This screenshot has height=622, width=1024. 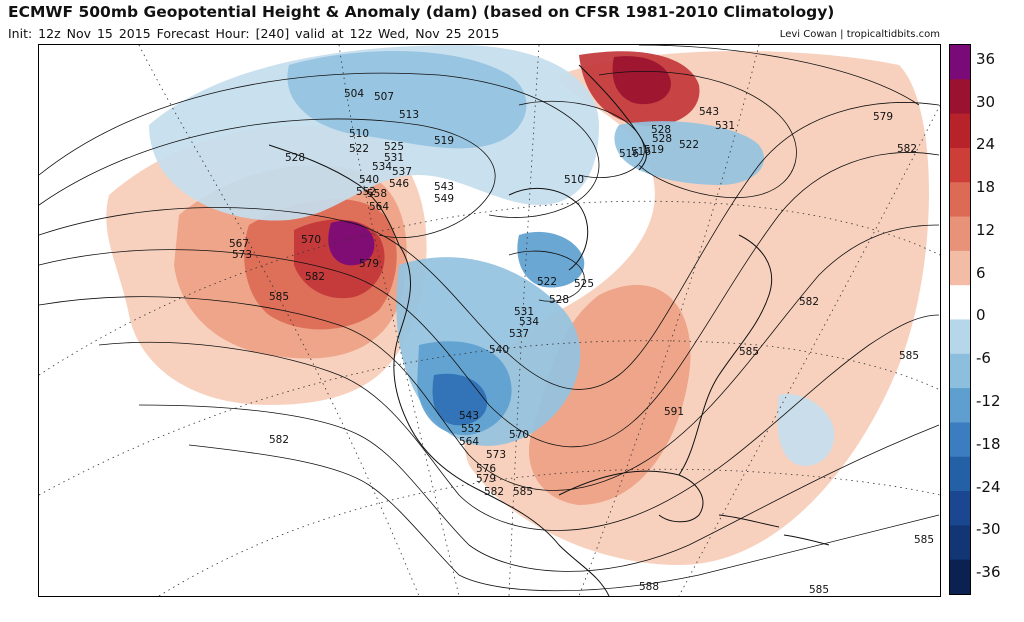 What do you see at coordinates (981, 273) in the screenshot?
I see `colorbar-label: 6` at bounding box center [981, 273].